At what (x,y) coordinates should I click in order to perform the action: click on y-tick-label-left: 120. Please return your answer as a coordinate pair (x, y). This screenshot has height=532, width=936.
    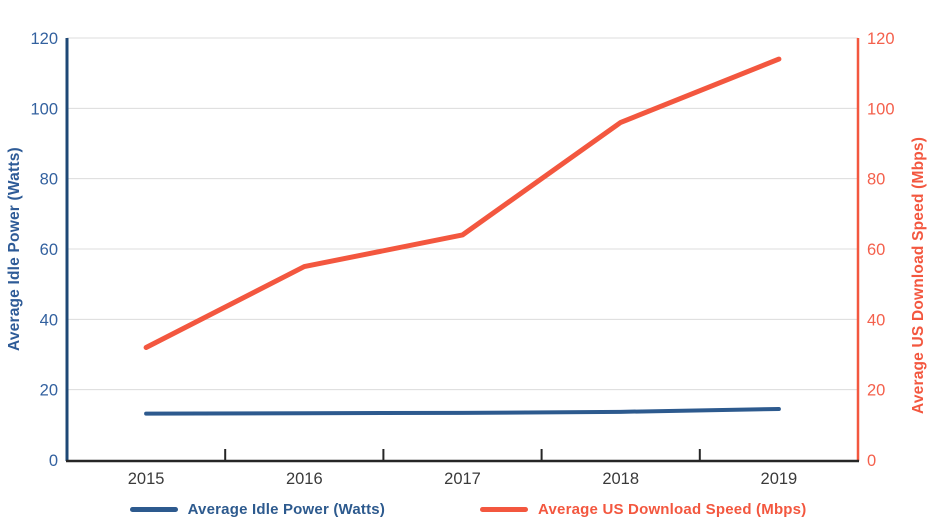
    Looking at the image, I should click on (44, 39).